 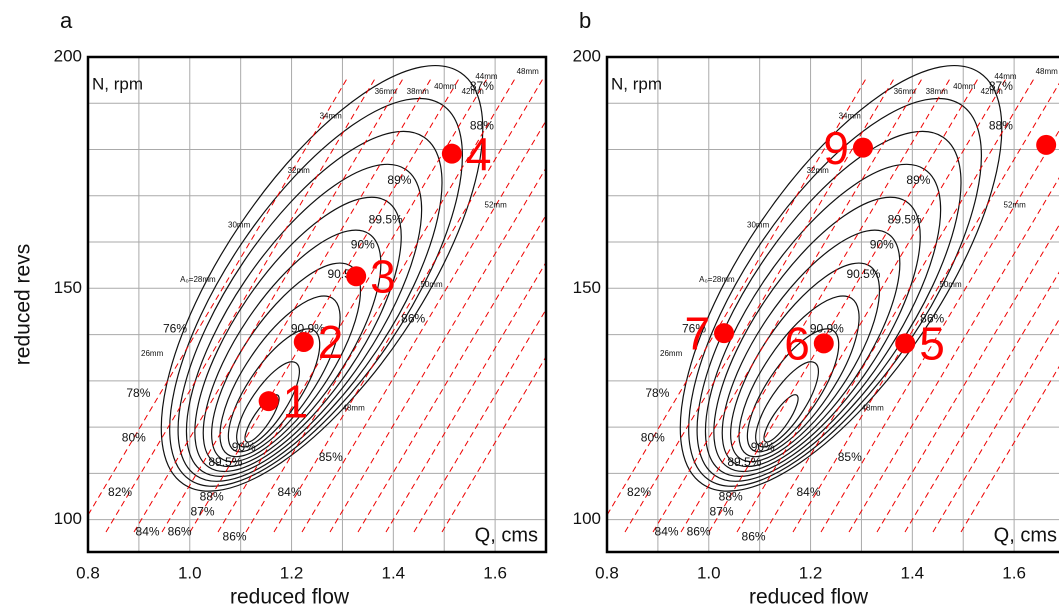 What do you see at coordinates (809, 597) in the screenshot?
I see `x-axis-label: reduced flow` at bounding box center [809, 597].